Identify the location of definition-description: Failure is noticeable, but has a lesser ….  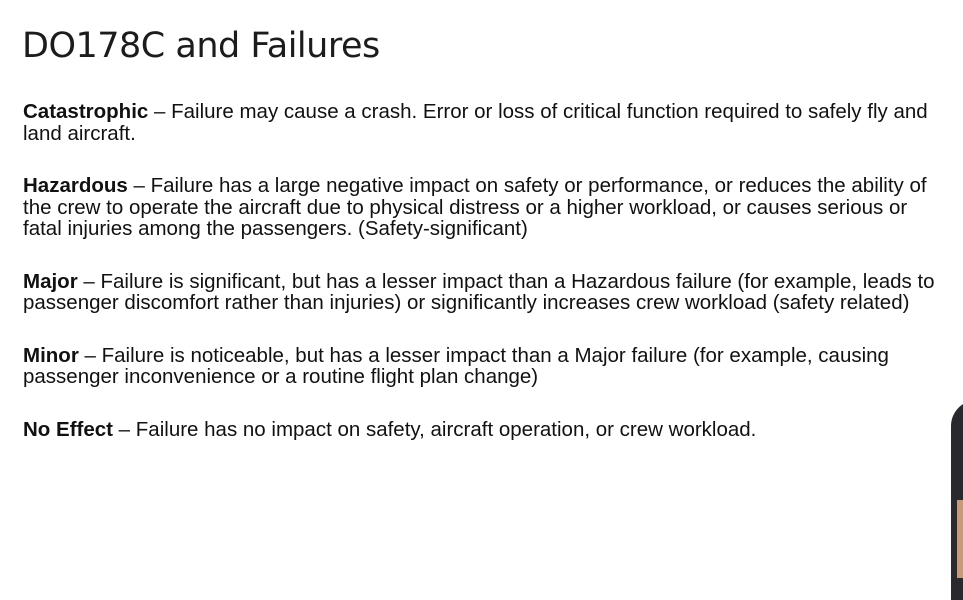
(456, 365).